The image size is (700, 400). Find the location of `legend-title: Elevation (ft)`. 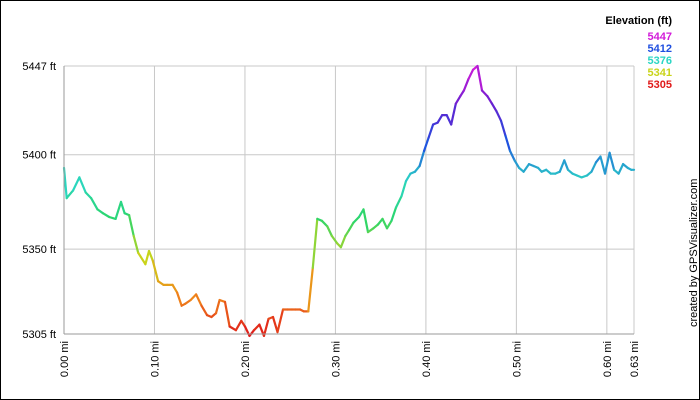

legend-title: Elevation (ft) is located at coordinates (638, 21).